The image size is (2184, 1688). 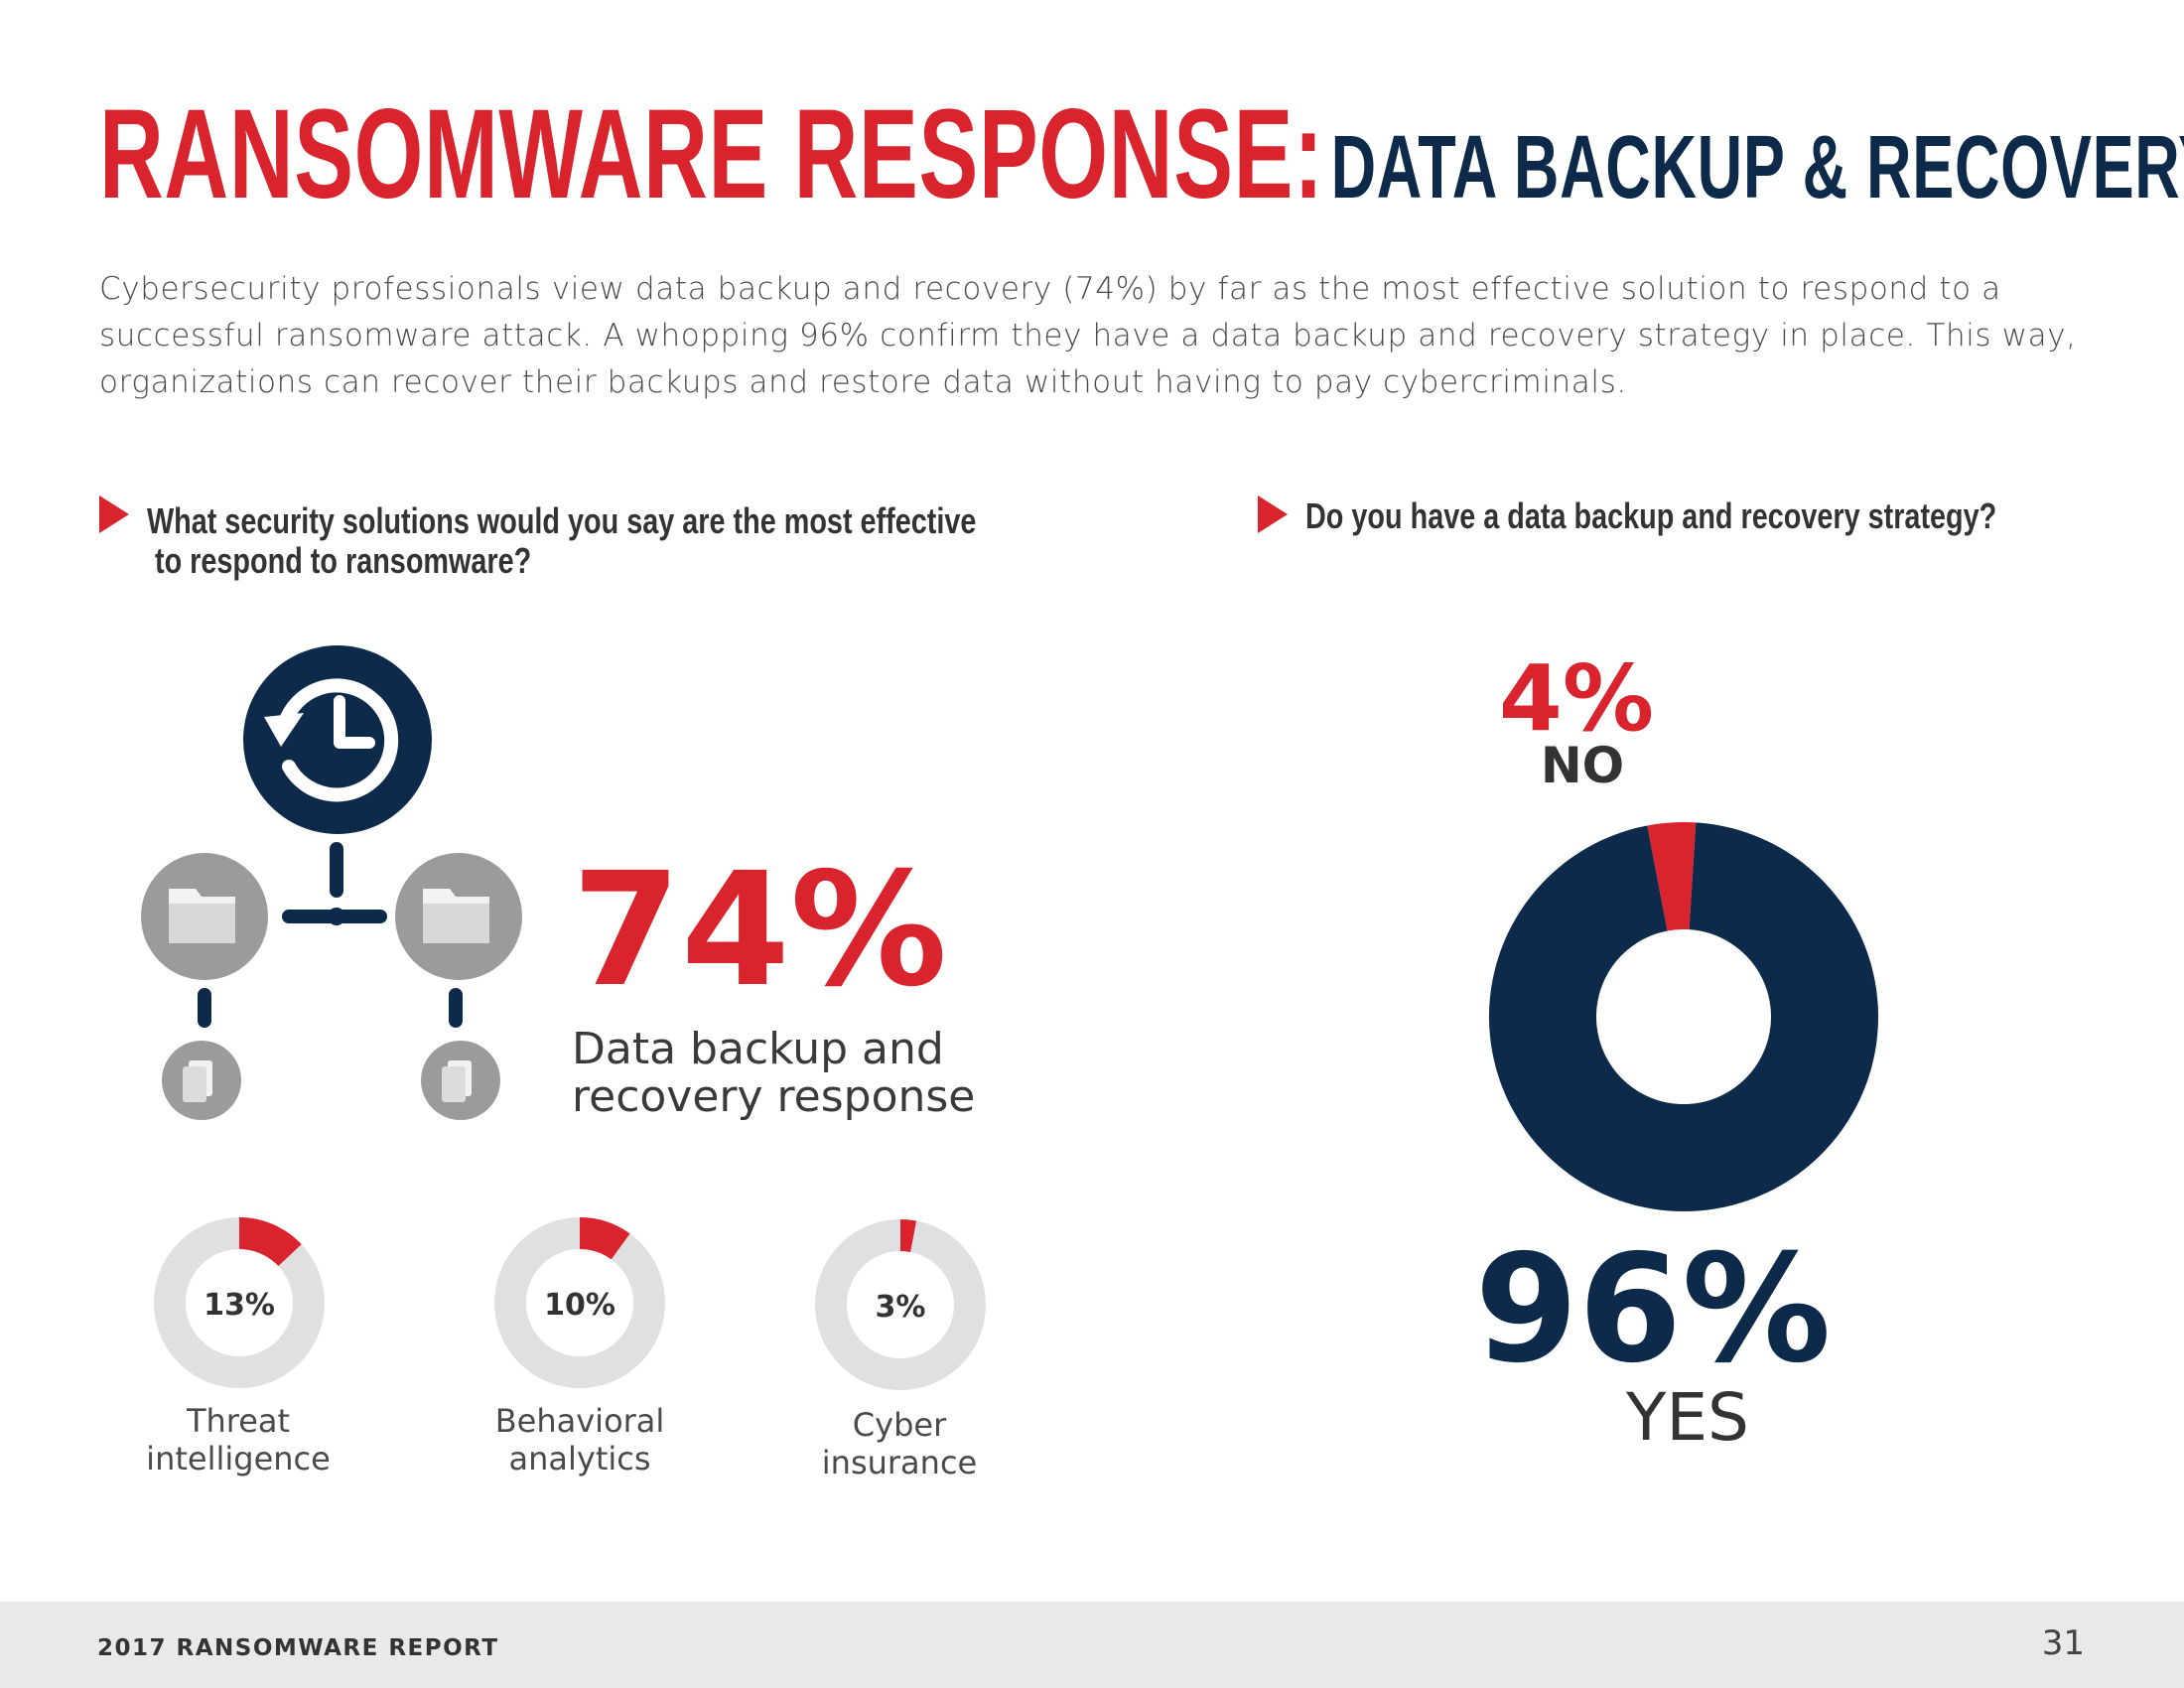 I want to click on donut-slice-yes, so click(x=1683, y=1016).